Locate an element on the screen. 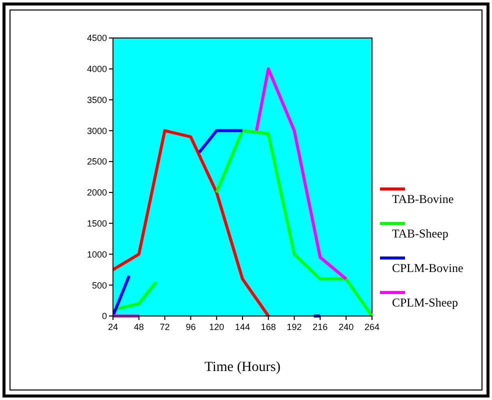 This screenshot has height=400, width=492. x-tick-label: 144 is located at coordinates (242, 327).